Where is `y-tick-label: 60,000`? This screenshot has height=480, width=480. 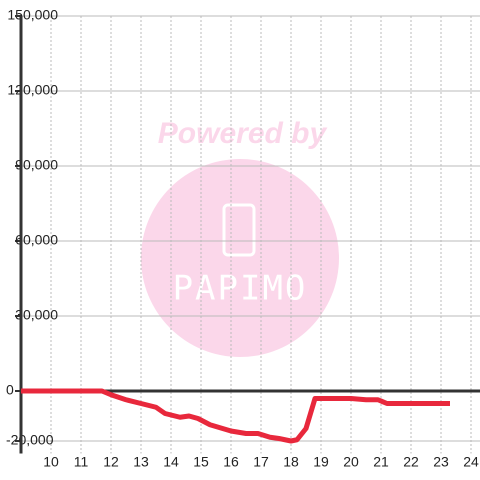 y-tick-label: 60,000 is located at coordinates (36, 240).